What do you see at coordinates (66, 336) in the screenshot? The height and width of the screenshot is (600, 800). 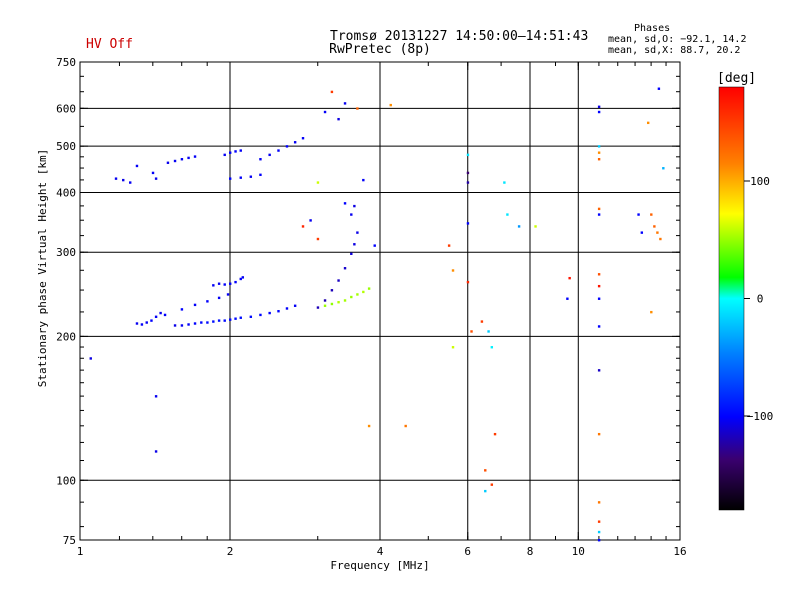 I see `y-tick-label: 200` at bounding box center [66, 336].